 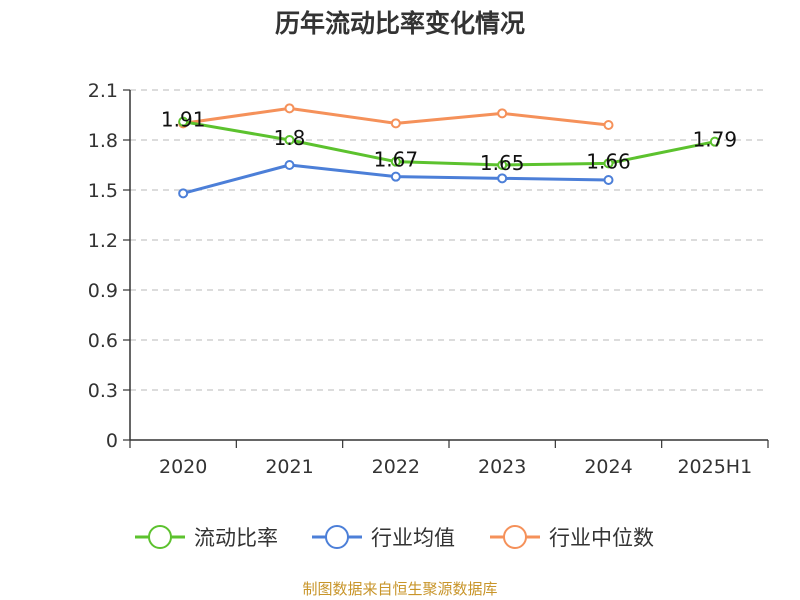 I want to click on chart-title: 历年流动比率变化情况, so click(x=399, y=23).